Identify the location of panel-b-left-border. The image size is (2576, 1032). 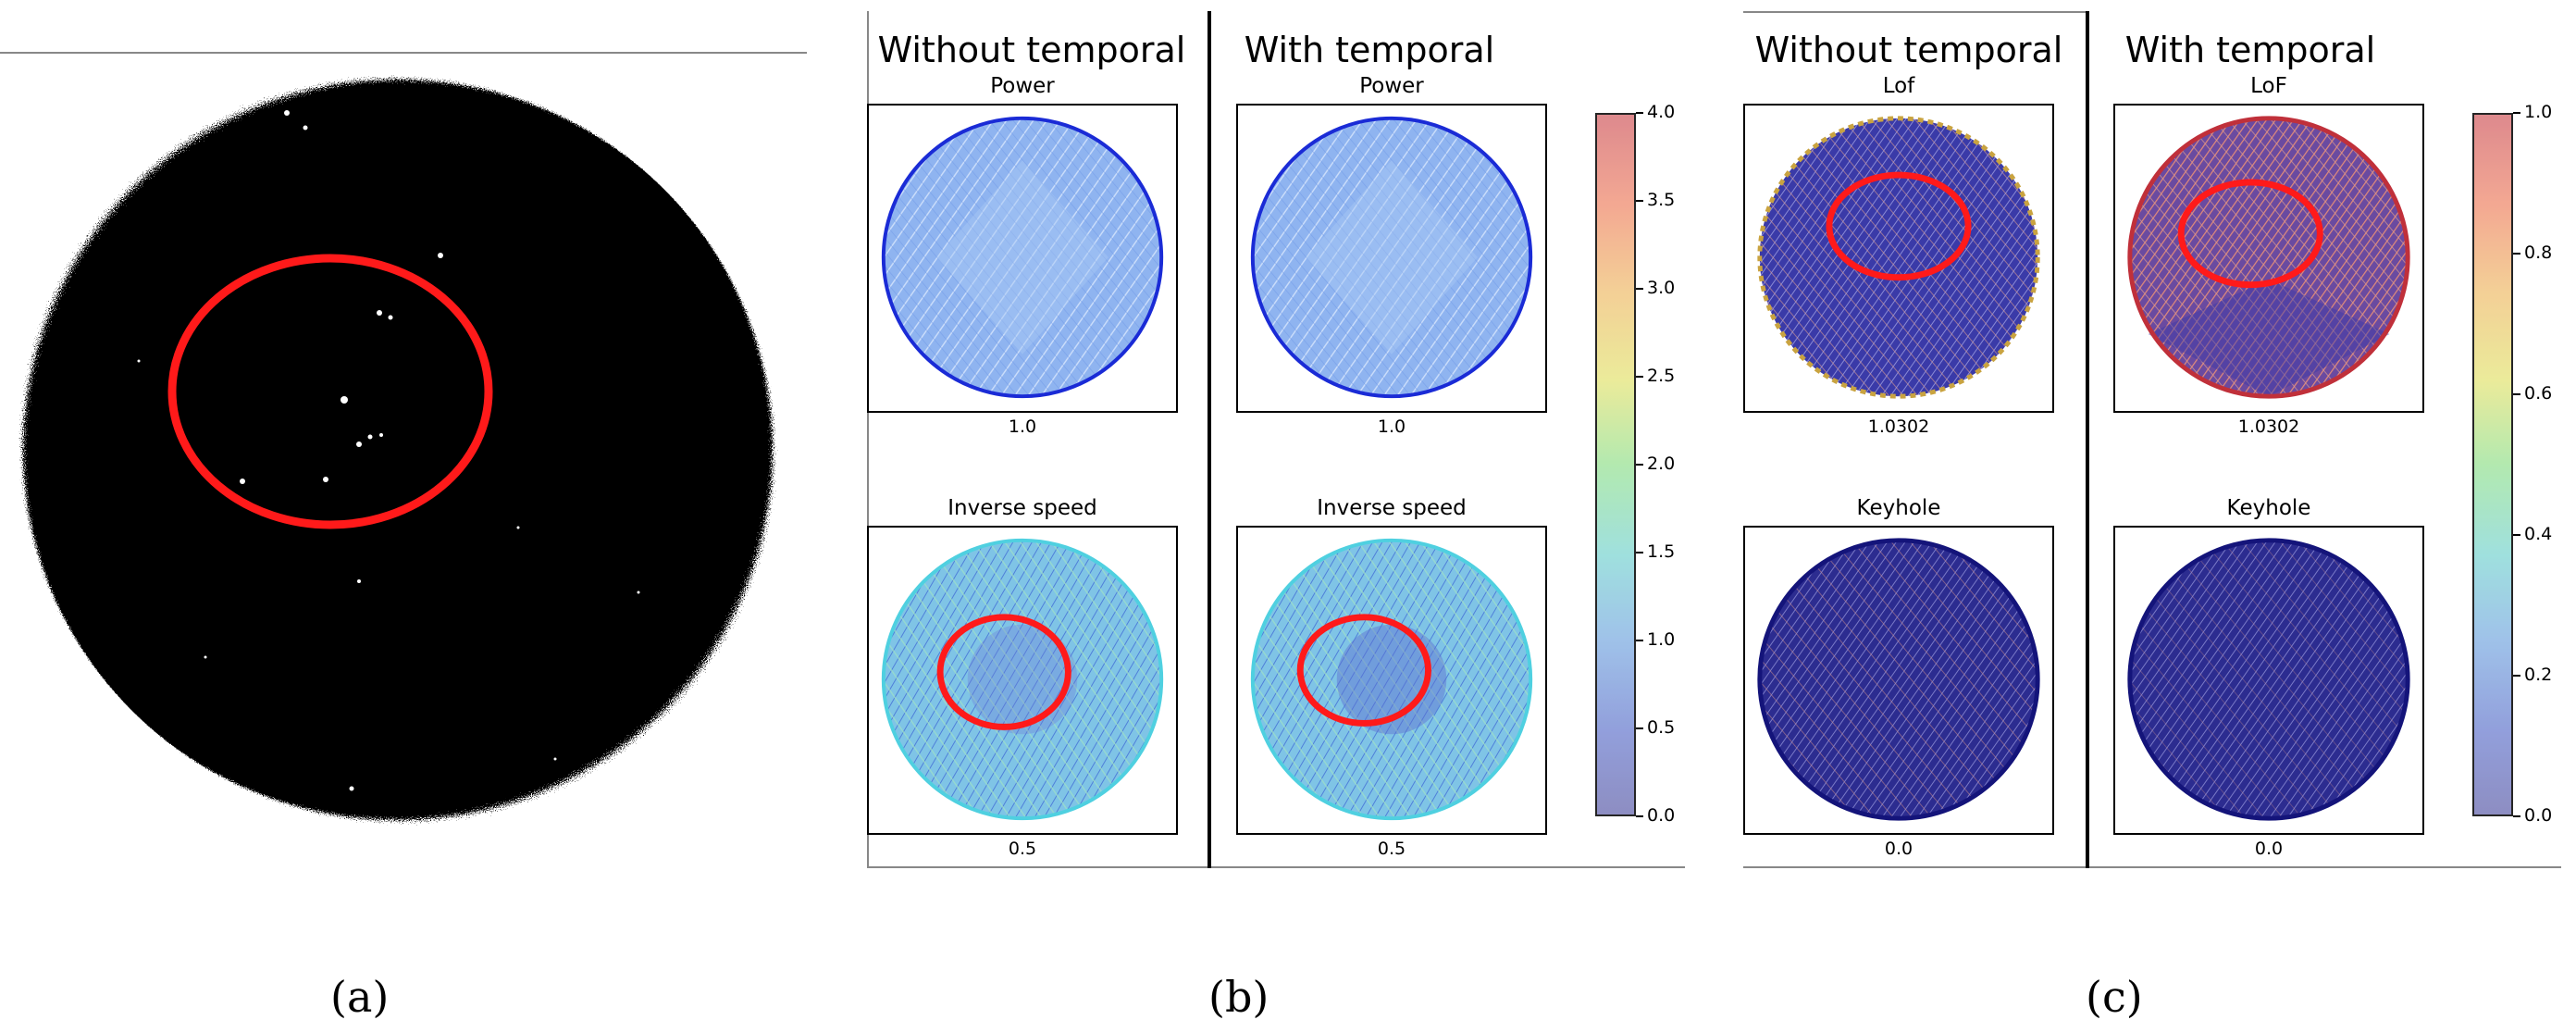
(868, 439).